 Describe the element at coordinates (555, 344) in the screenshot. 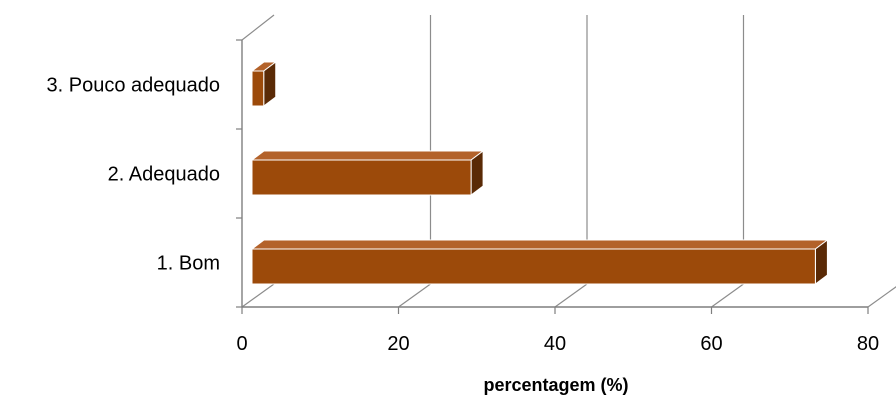

I see `x-tick-label: 40` at that location.